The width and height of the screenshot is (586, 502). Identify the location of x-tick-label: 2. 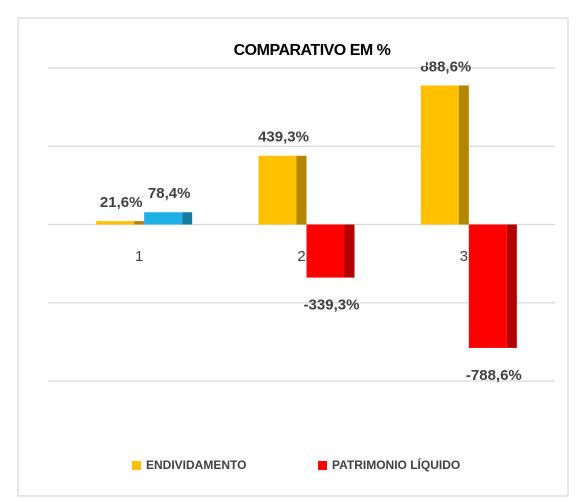
(301, 256).